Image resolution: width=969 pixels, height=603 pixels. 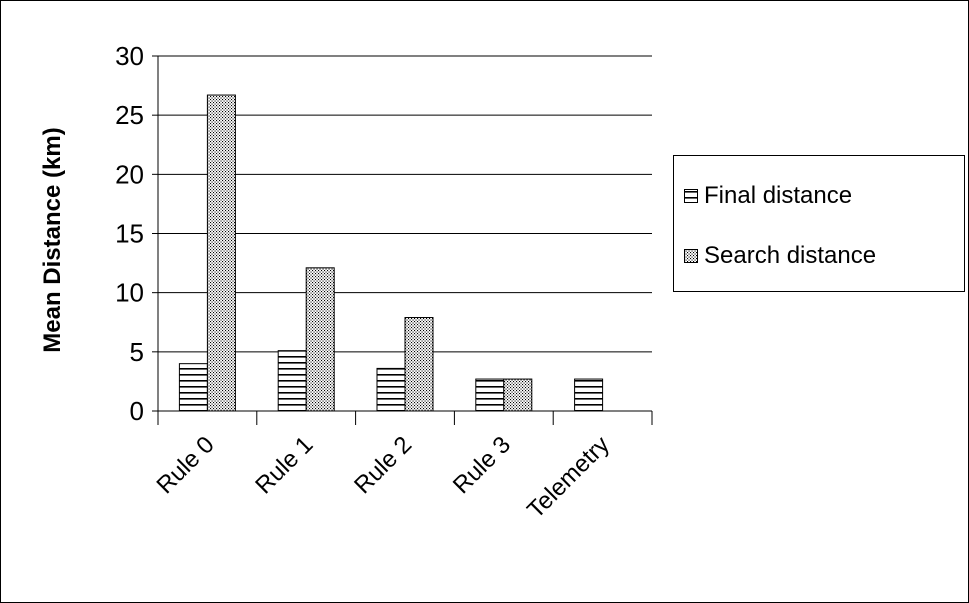 What do you see at coordinates (137, 352) in the screenshot?
I see `y-tick-label: 5` at bounding box center [137, 352].